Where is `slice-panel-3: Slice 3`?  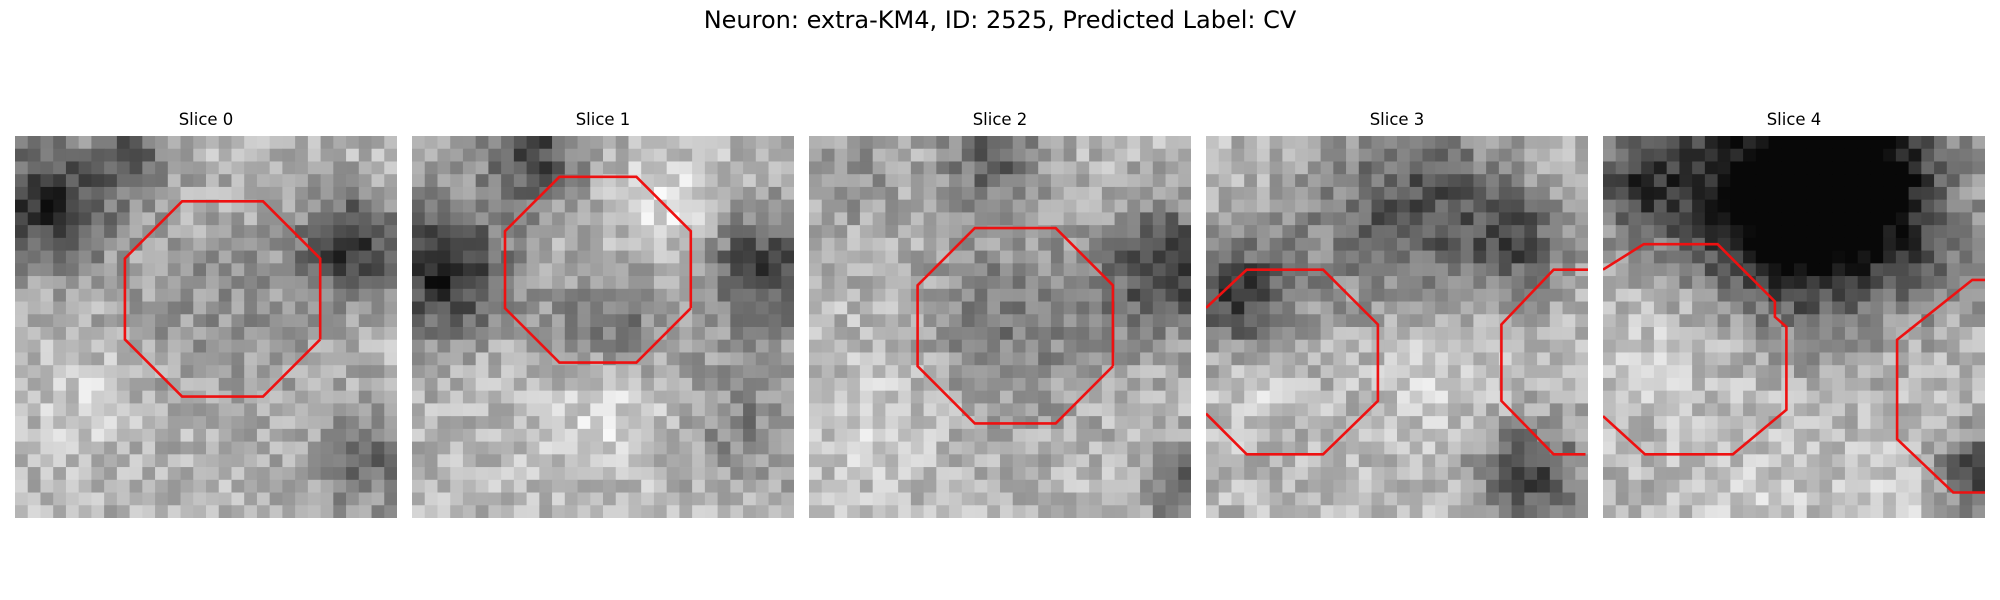
slice-panel-3: Slice 3 is located at coordinates (1397, 313).